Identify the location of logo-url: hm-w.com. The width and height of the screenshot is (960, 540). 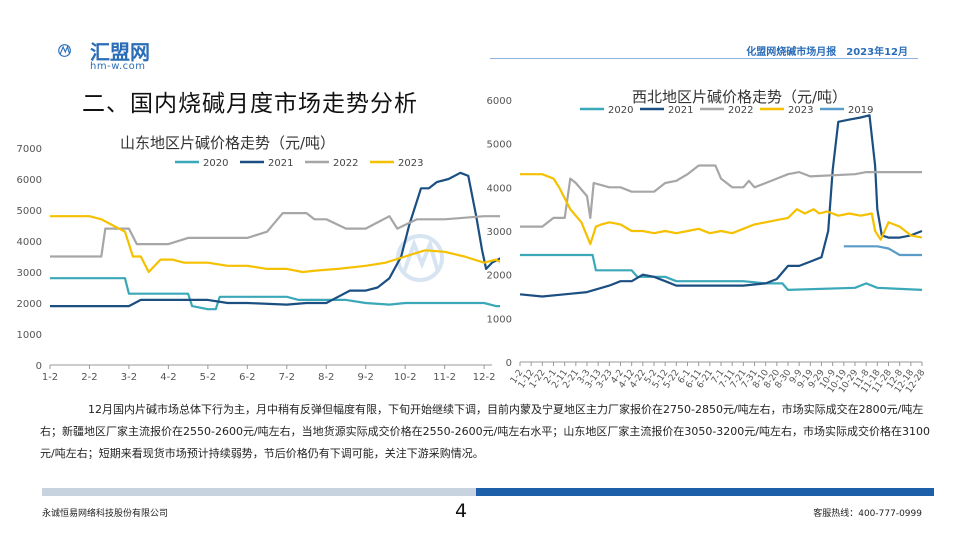
(118, 66).